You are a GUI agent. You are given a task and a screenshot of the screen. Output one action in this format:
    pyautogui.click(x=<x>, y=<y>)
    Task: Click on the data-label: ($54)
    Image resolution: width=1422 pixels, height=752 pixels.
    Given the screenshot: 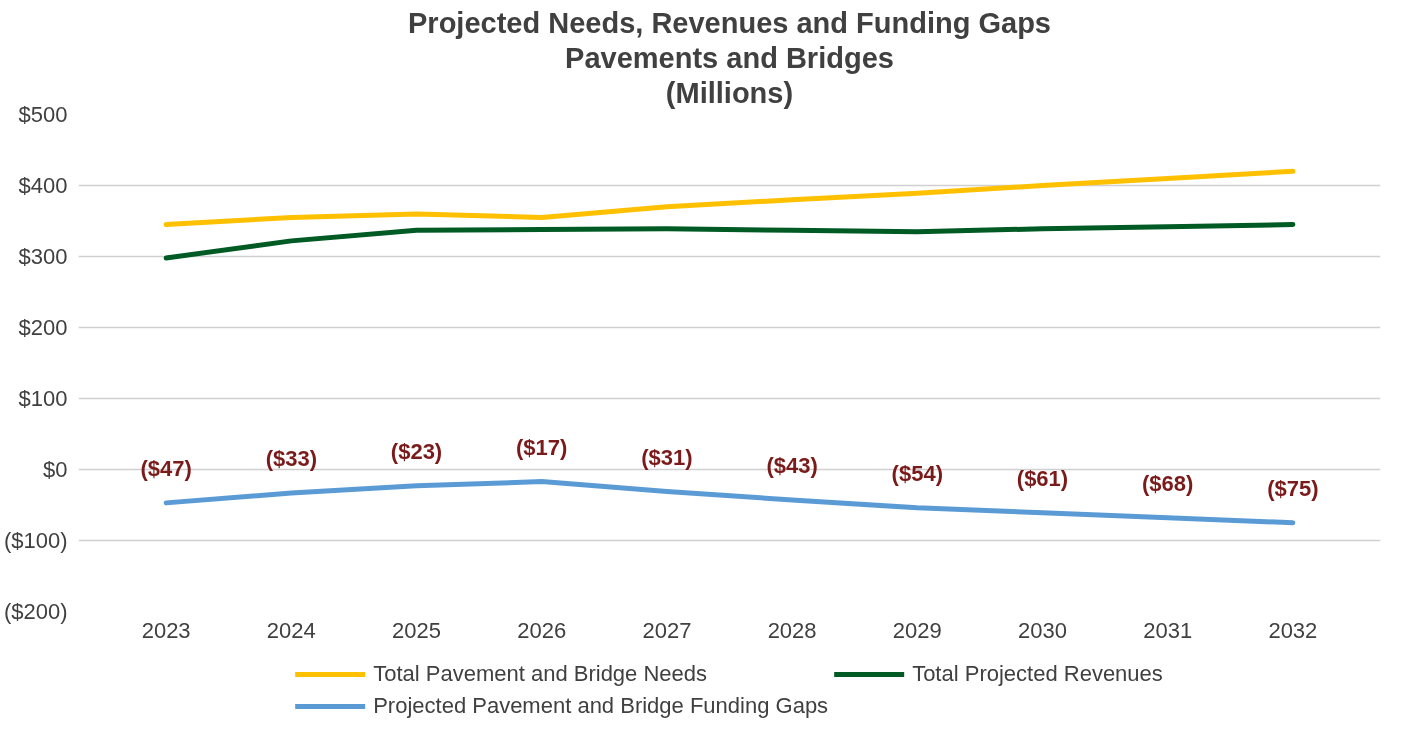 What is the action you would take?
    pyautogui.click(x=917, y=473)
    